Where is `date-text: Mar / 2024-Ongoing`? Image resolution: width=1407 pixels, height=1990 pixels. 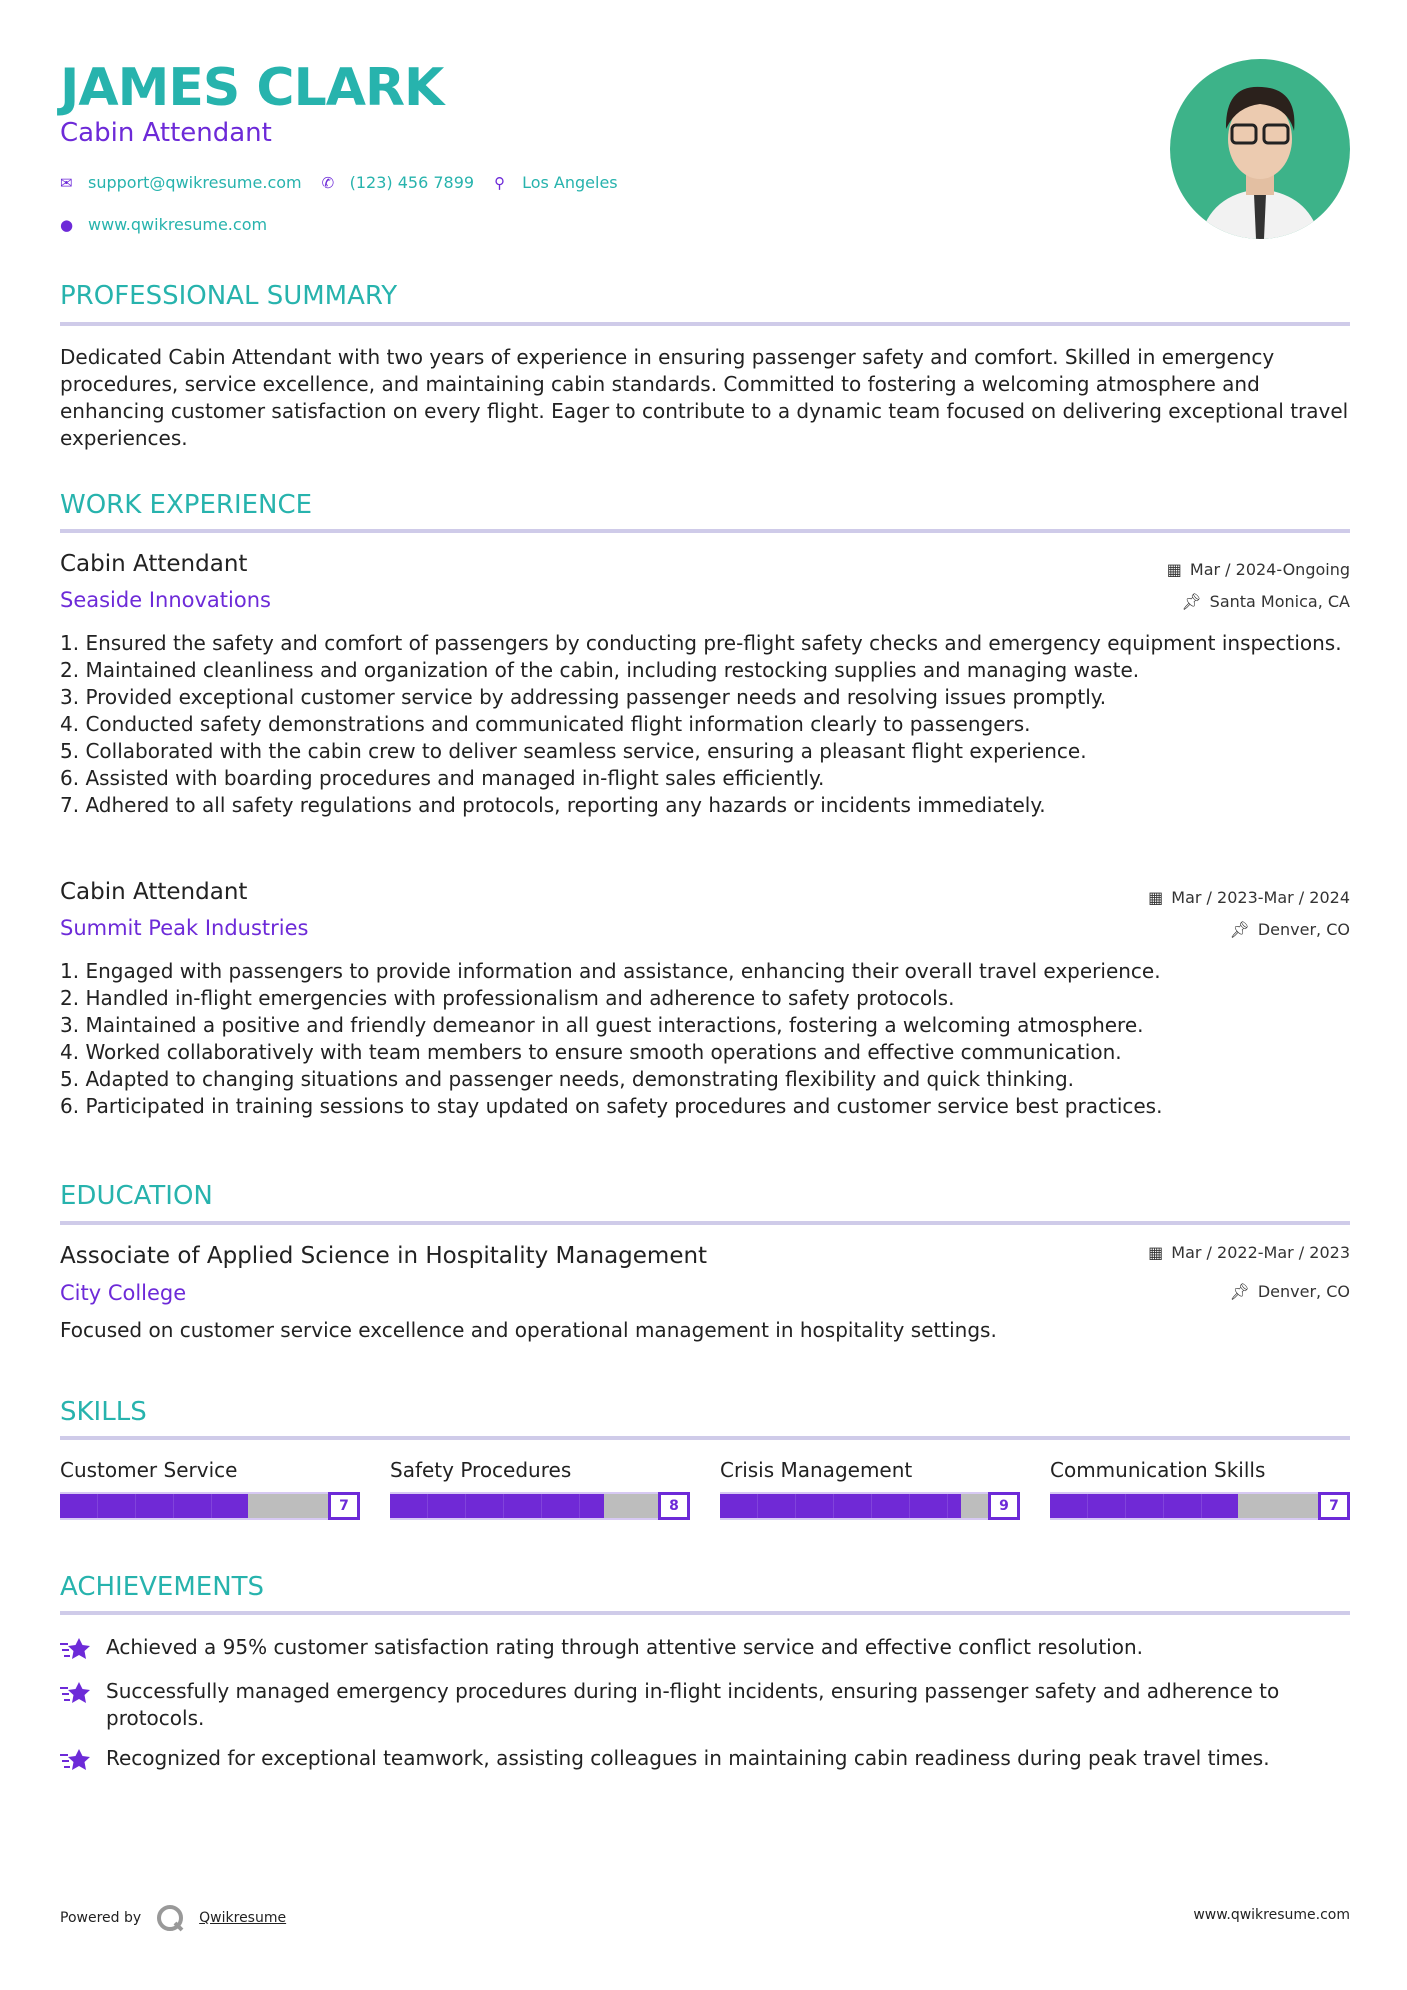
date-text: Mar / 2024-Ongoing is located at coordinates (1269, 569).